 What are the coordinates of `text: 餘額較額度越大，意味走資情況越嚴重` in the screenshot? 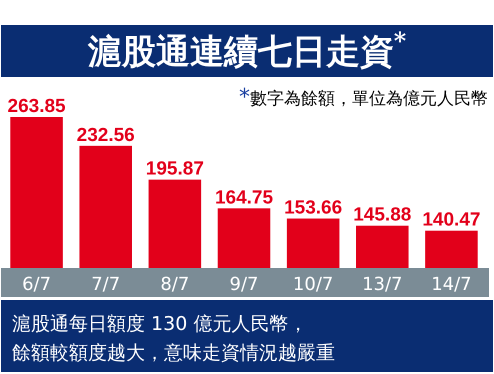 It's located at (173, 353).